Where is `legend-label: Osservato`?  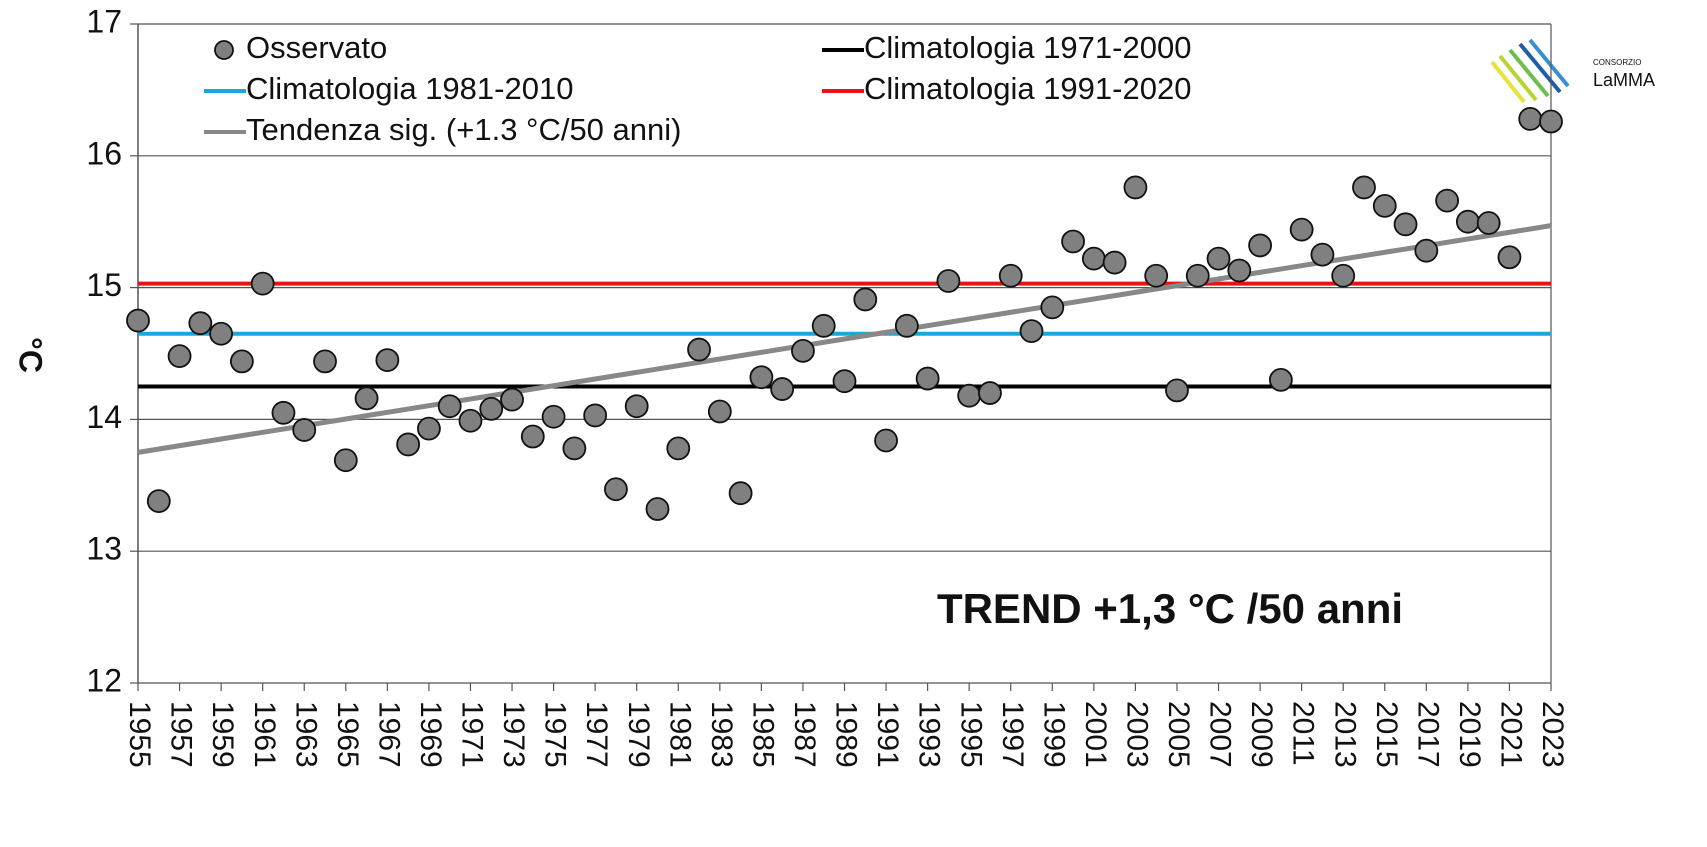
legend-label: Osservato is located at coordinates (316, 47).